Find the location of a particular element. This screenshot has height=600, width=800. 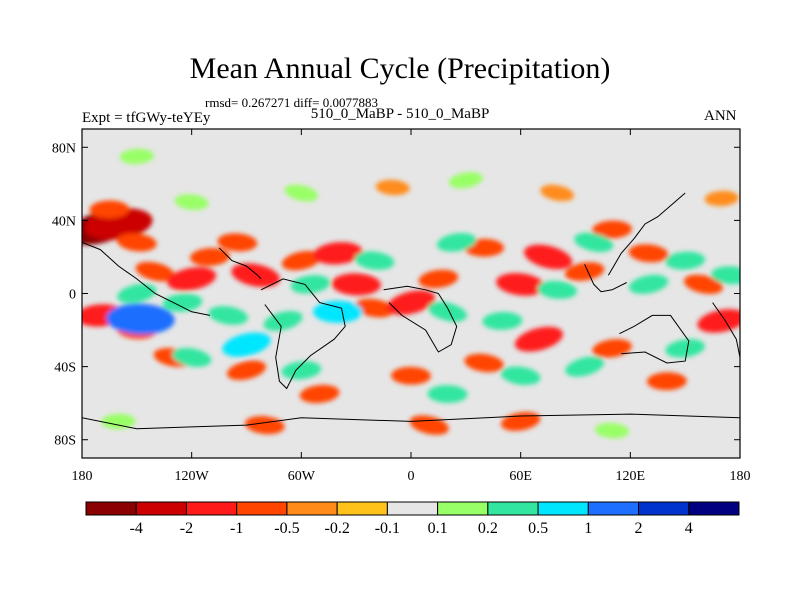

colorbar-label: 4 is located at coordinates (689, 528).